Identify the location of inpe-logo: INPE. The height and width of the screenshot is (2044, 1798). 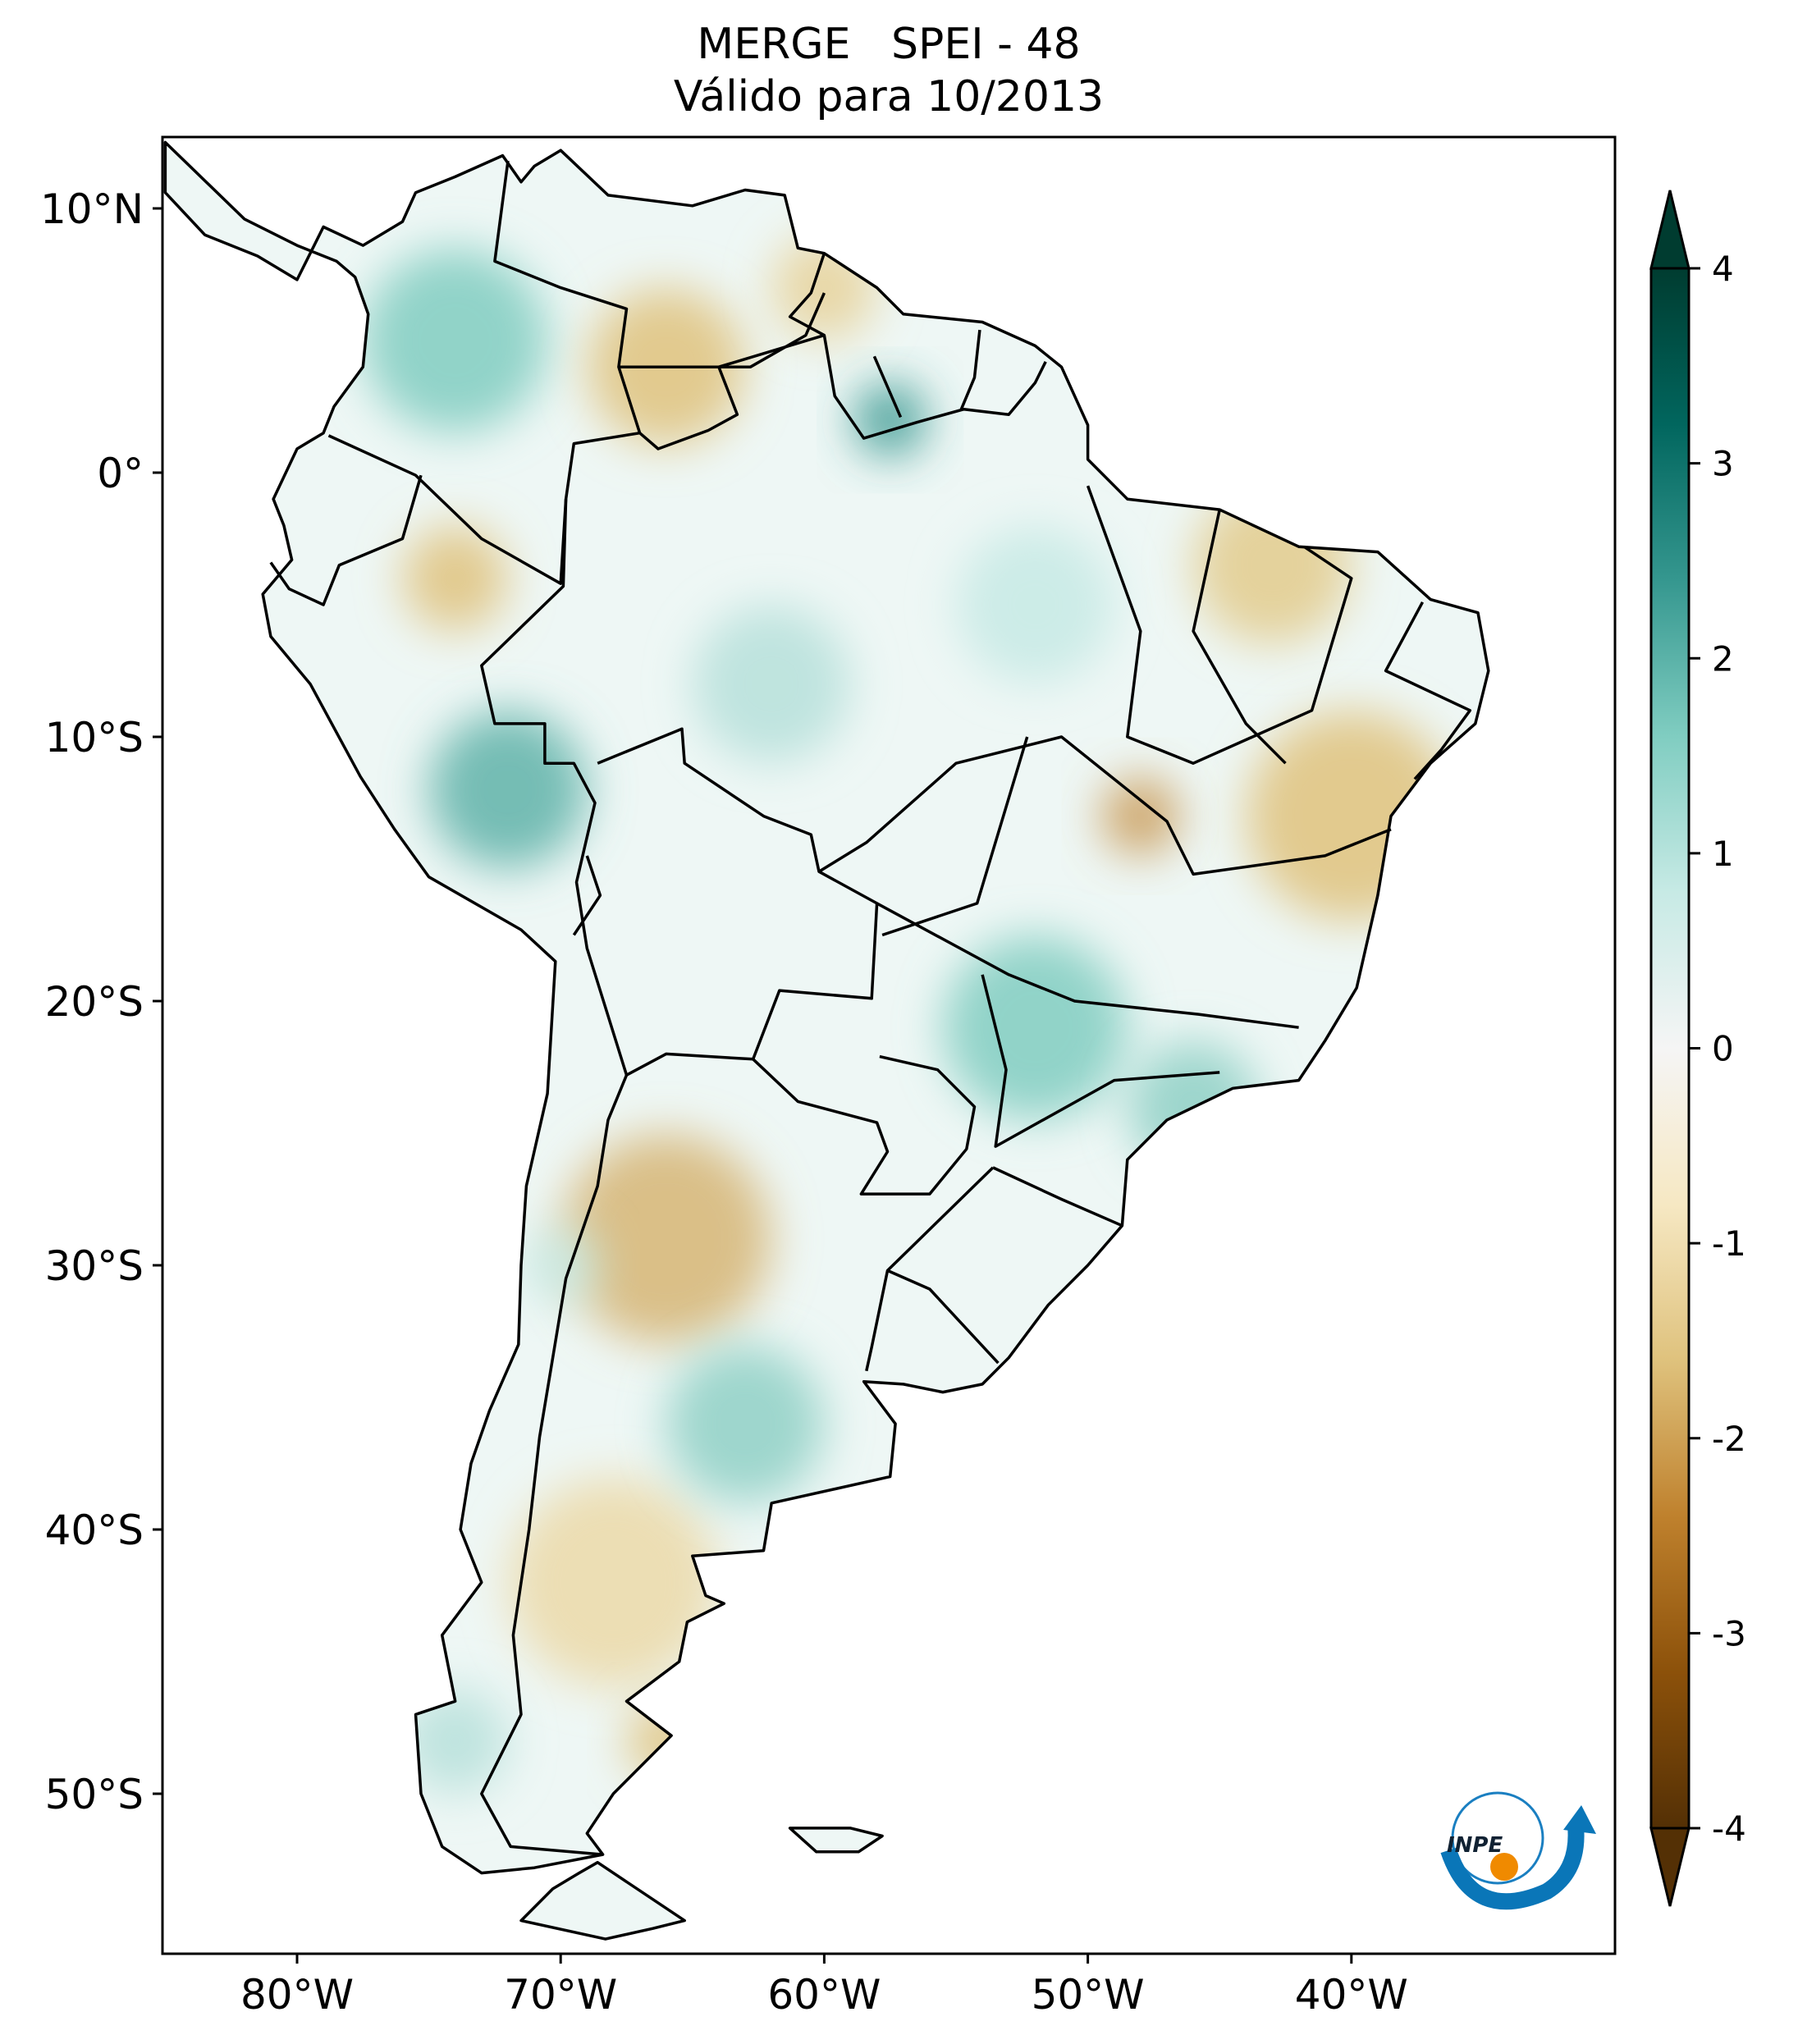
(1518, 1850).